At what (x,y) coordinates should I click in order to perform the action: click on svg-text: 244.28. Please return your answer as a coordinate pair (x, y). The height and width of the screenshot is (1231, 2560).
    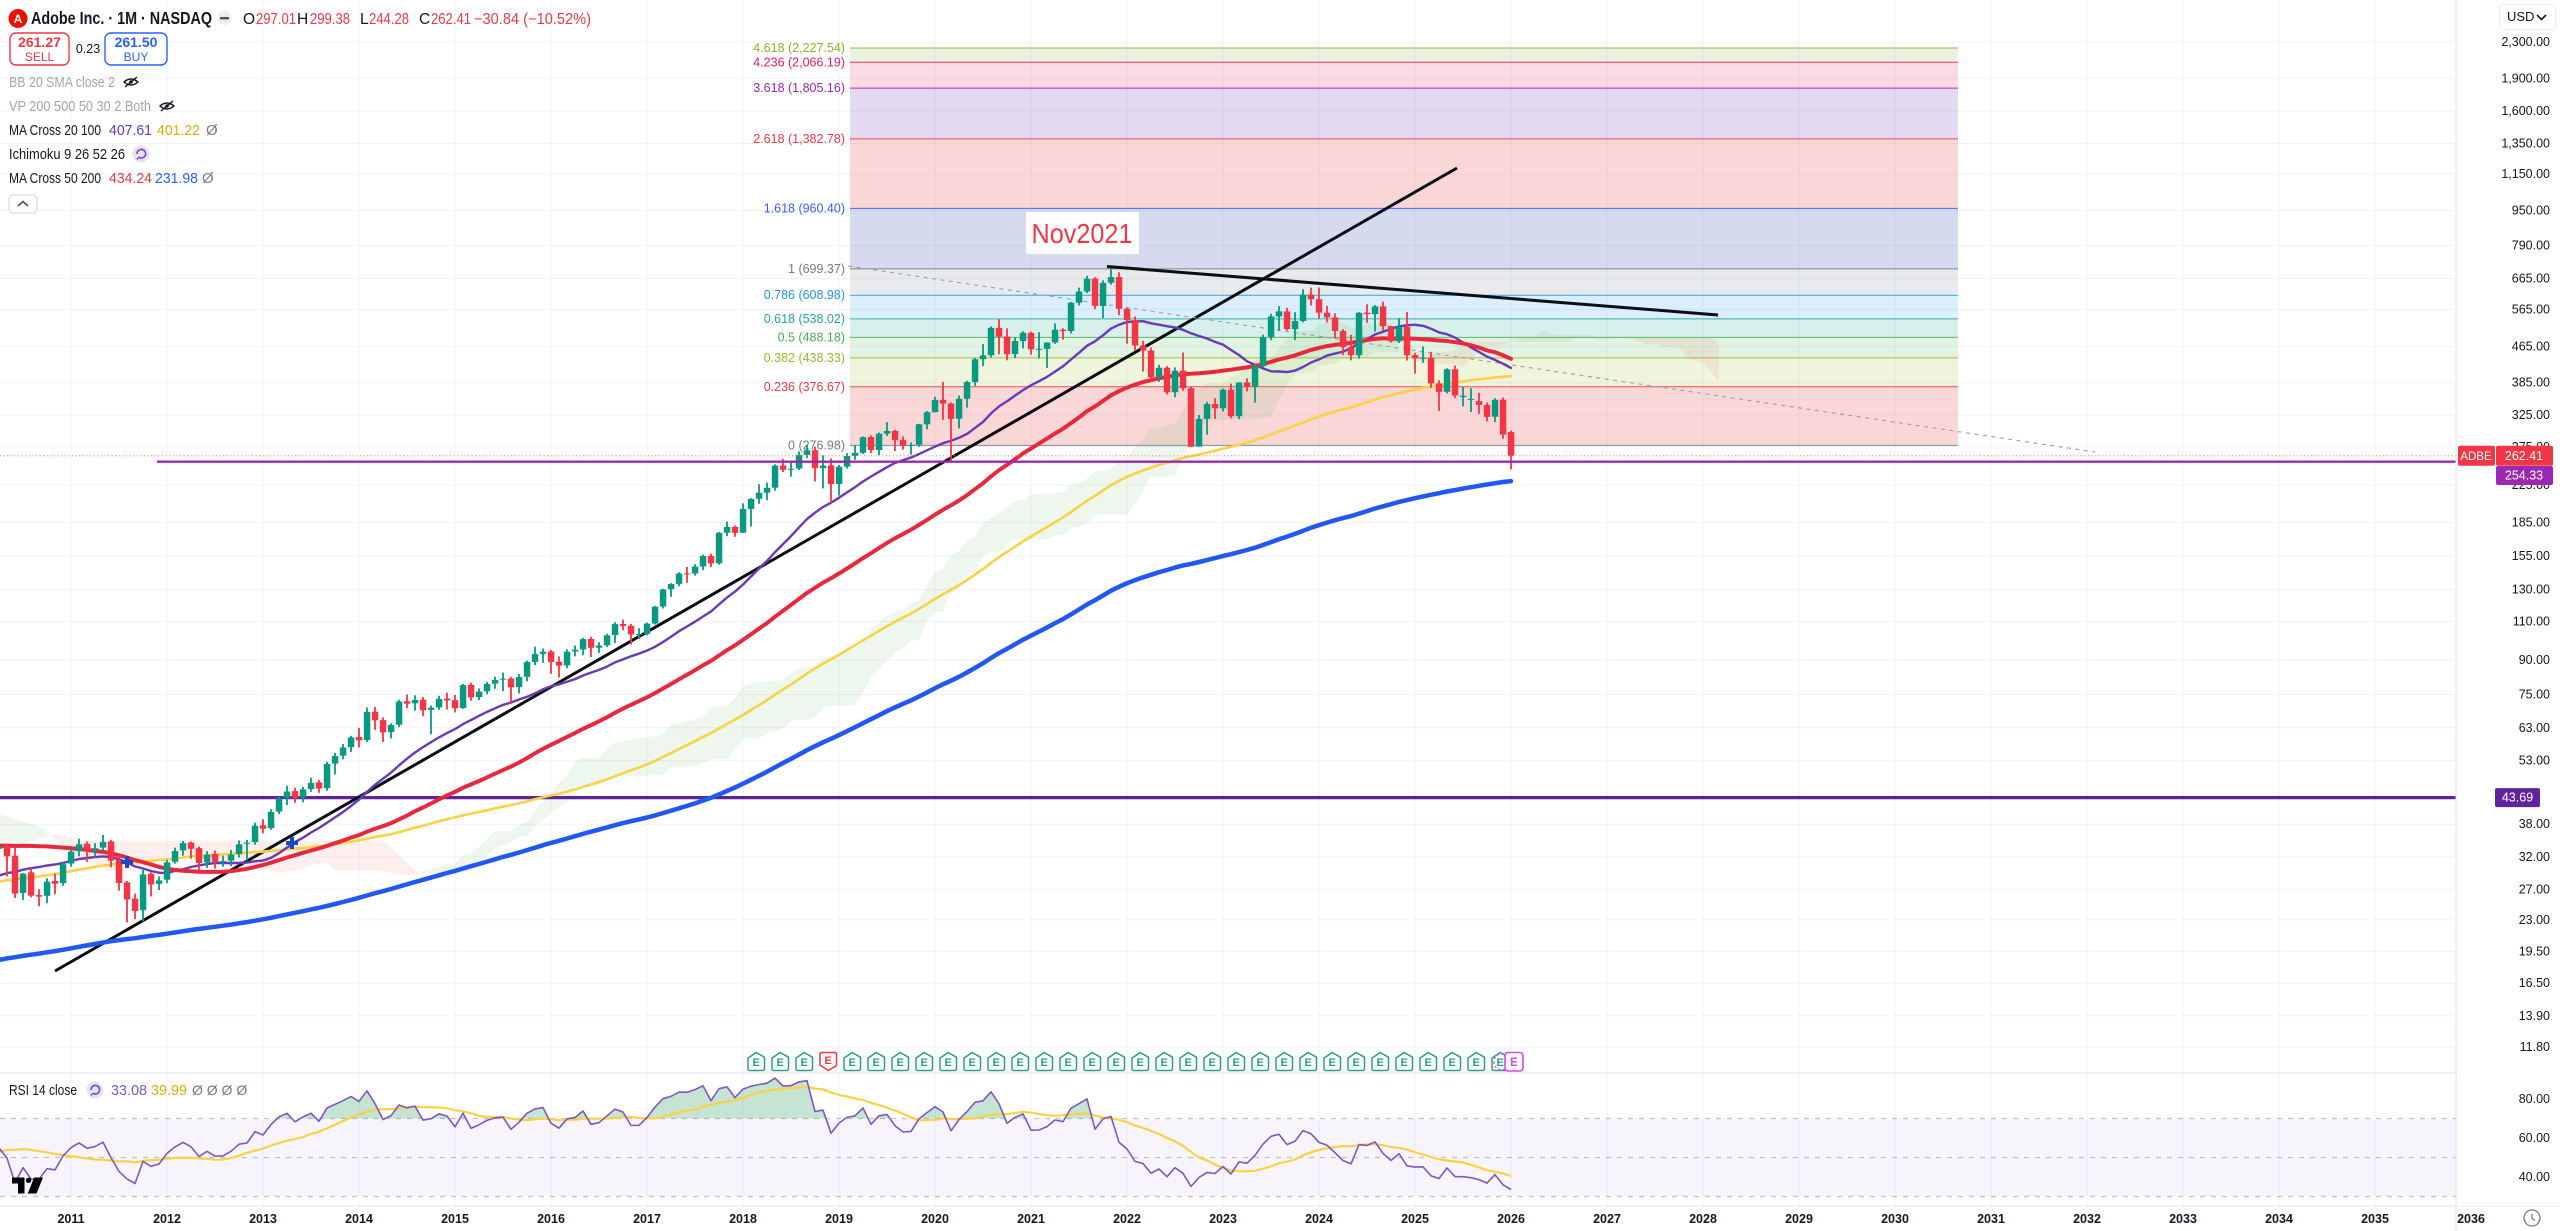
    Looking at the image, I should click on (389, 19).